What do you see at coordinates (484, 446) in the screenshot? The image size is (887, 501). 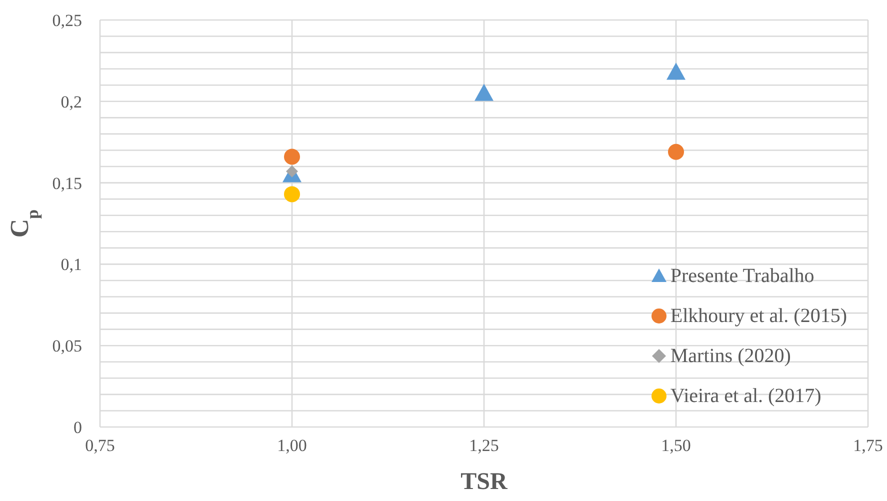 I see `x-tick-label: 1,25` at bounding box center [484, 446].